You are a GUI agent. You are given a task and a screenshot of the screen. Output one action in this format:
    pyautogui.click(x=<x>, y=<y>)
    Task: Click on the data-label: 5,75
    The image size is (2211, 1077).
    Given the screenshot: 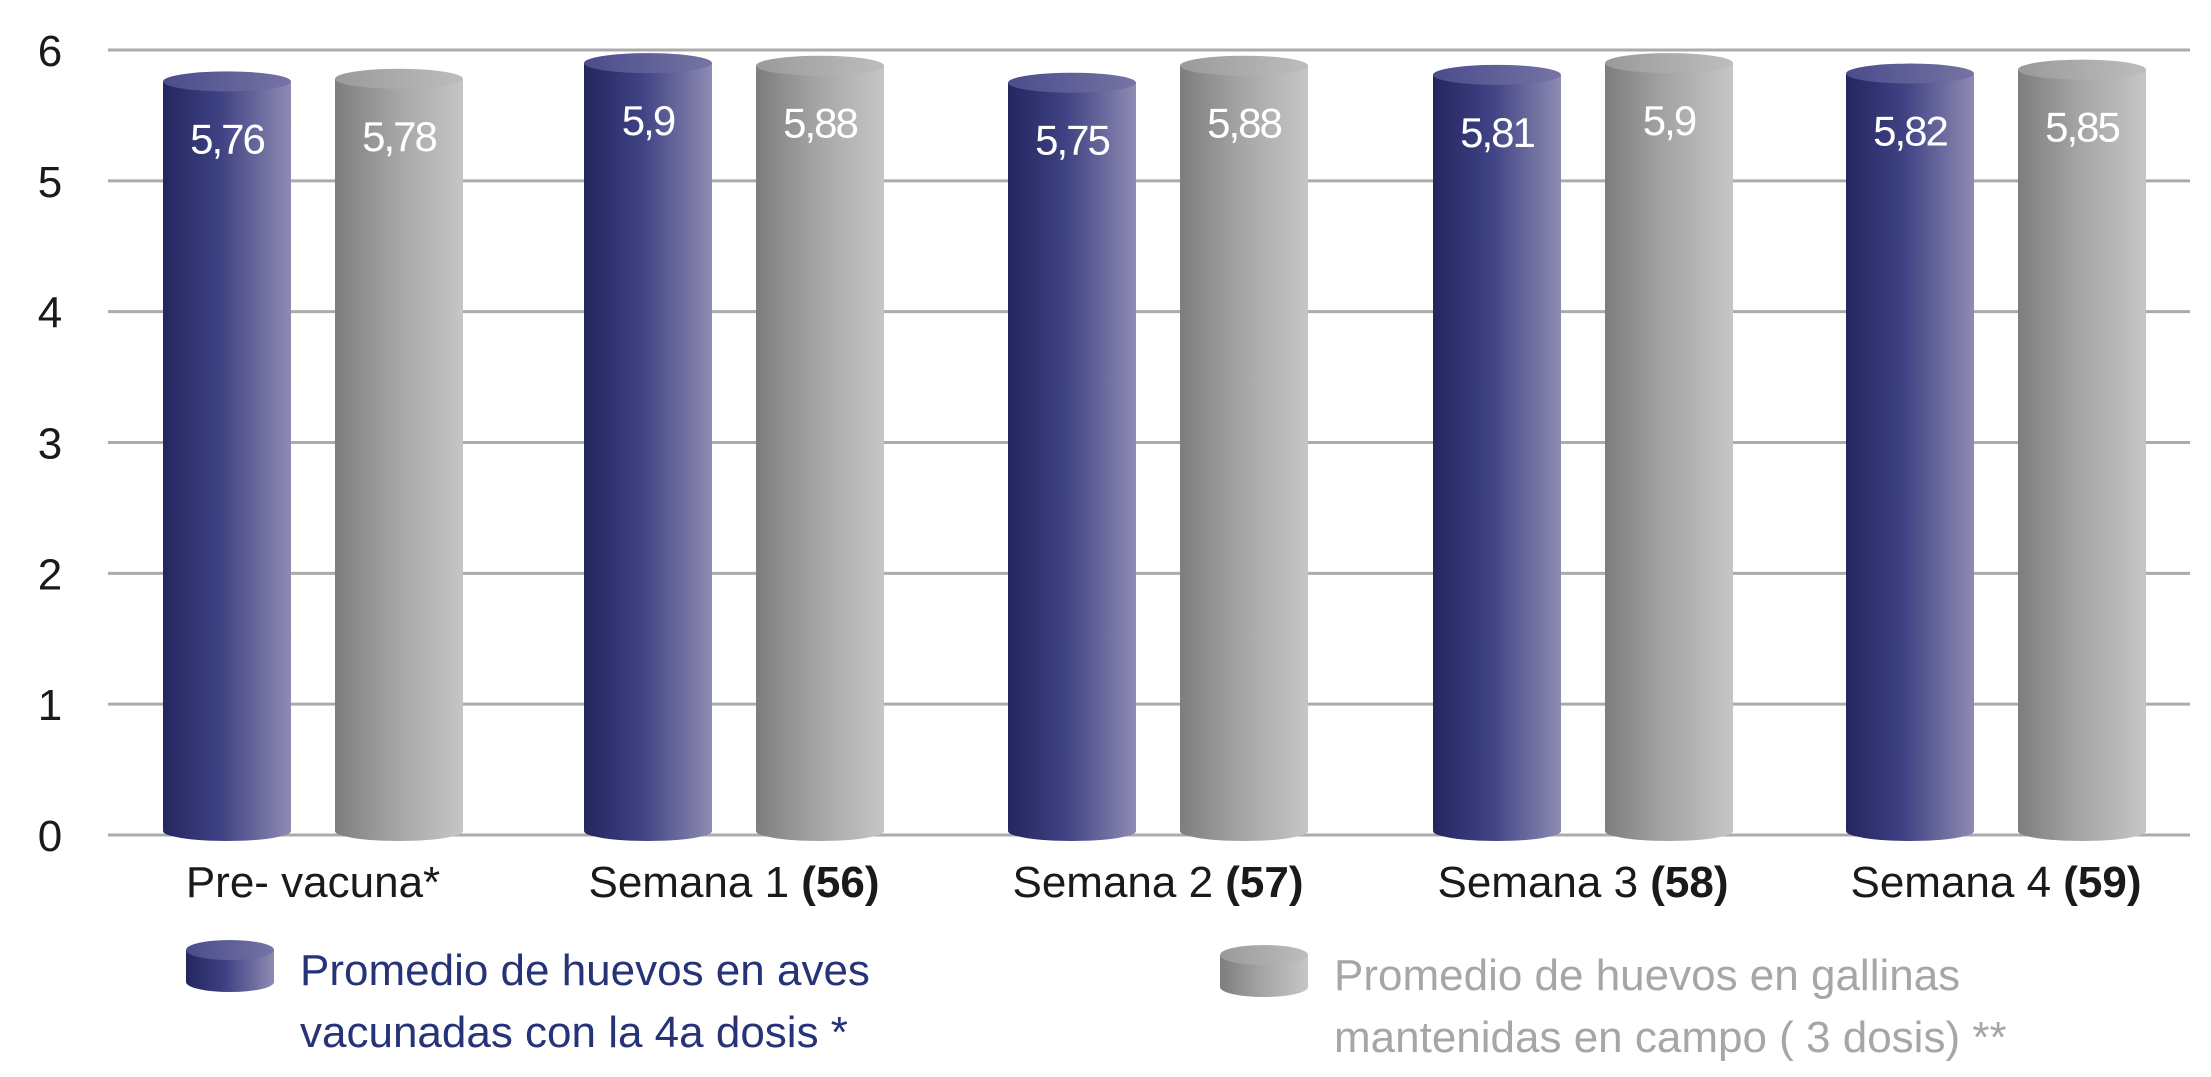 What is the action you would take?
    pyautogui.click(x=1072, y=140)
    